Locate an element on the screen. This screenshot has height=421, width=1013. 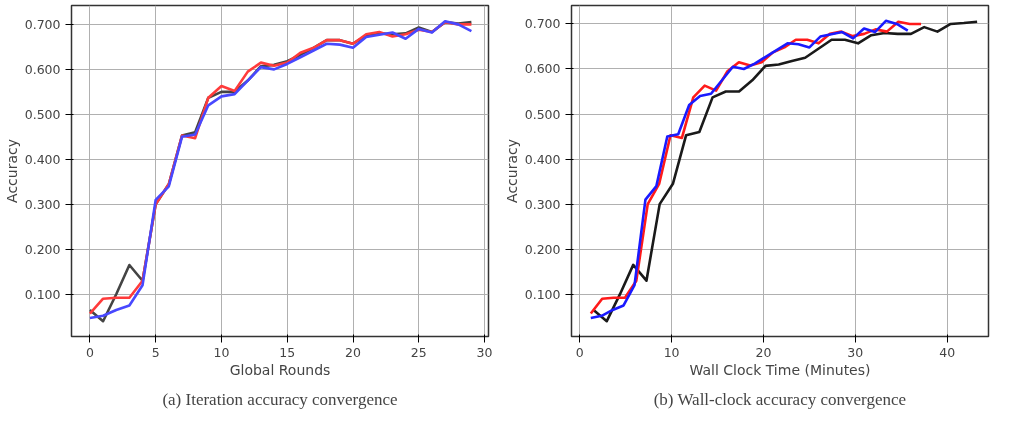
x-tick-label: 40 is located at coordinates (947, 352).